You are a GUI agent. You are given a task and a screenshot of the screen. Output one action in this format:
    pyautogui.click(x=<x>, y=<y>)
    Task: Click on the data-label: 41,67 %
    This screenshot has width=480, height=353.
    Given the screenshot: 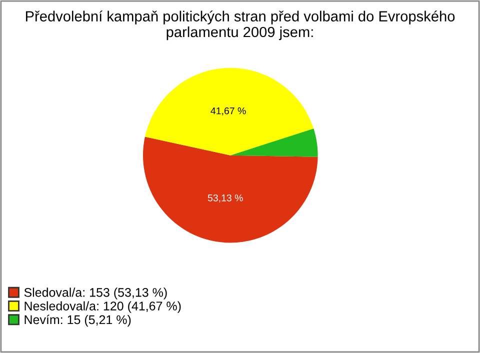 What is the action you would take?
    pyautogui.click(x=228, y=111)
    